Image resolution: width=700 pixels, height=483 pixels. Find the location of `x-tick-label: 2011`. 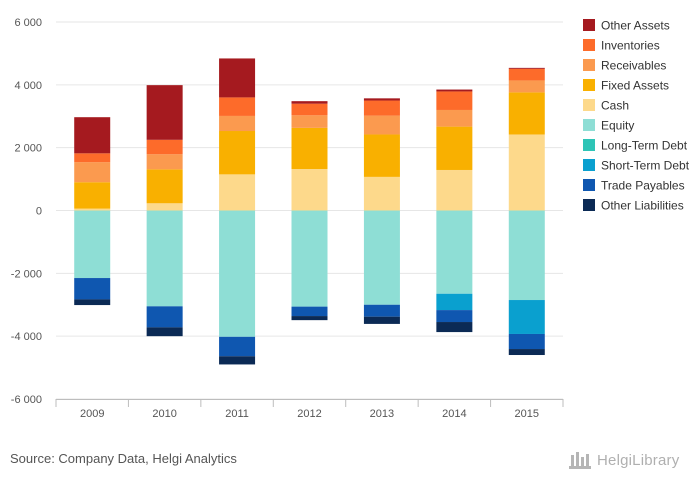

x-tick-label: 2011 is located at coordinates (237, 414).